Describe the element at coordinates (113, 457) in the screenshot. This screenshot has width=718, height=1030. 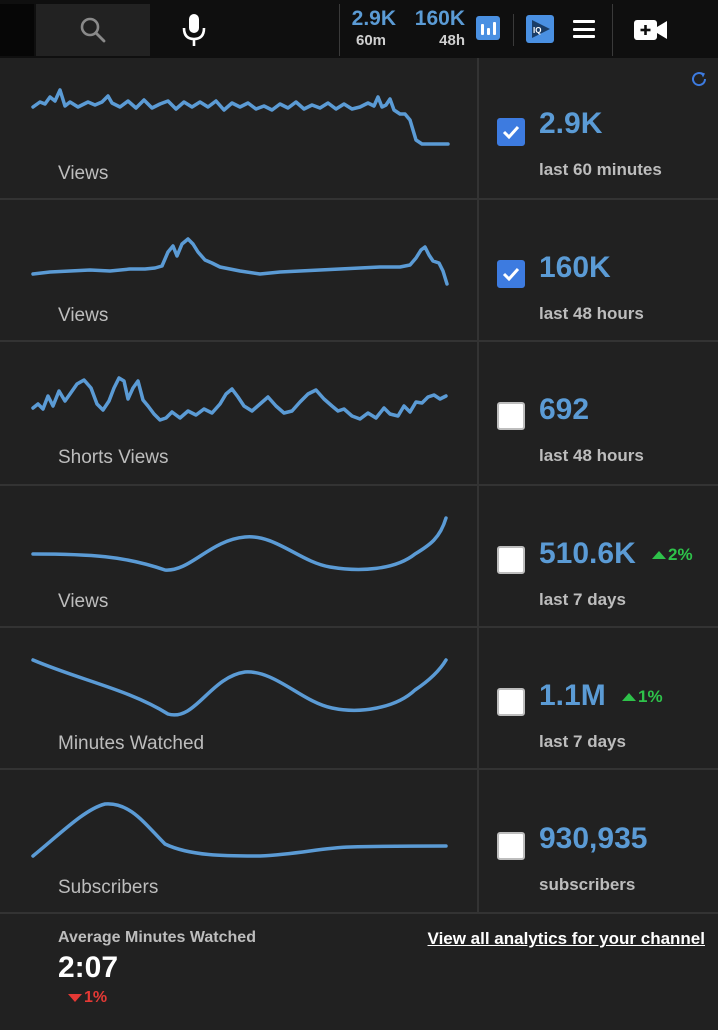
I see `metric-label: Shorts Views` at that location.